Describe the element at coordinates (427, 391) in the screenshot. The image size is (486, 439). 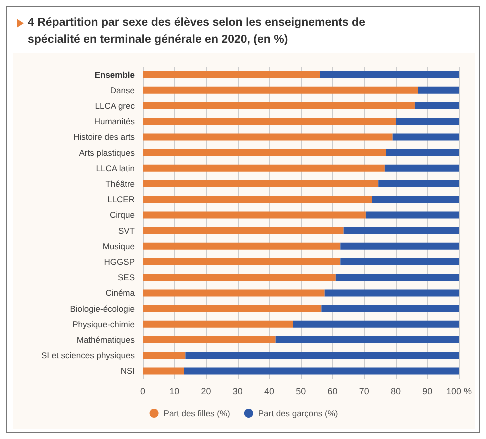
I see `x-tick-label: 90` at that location.